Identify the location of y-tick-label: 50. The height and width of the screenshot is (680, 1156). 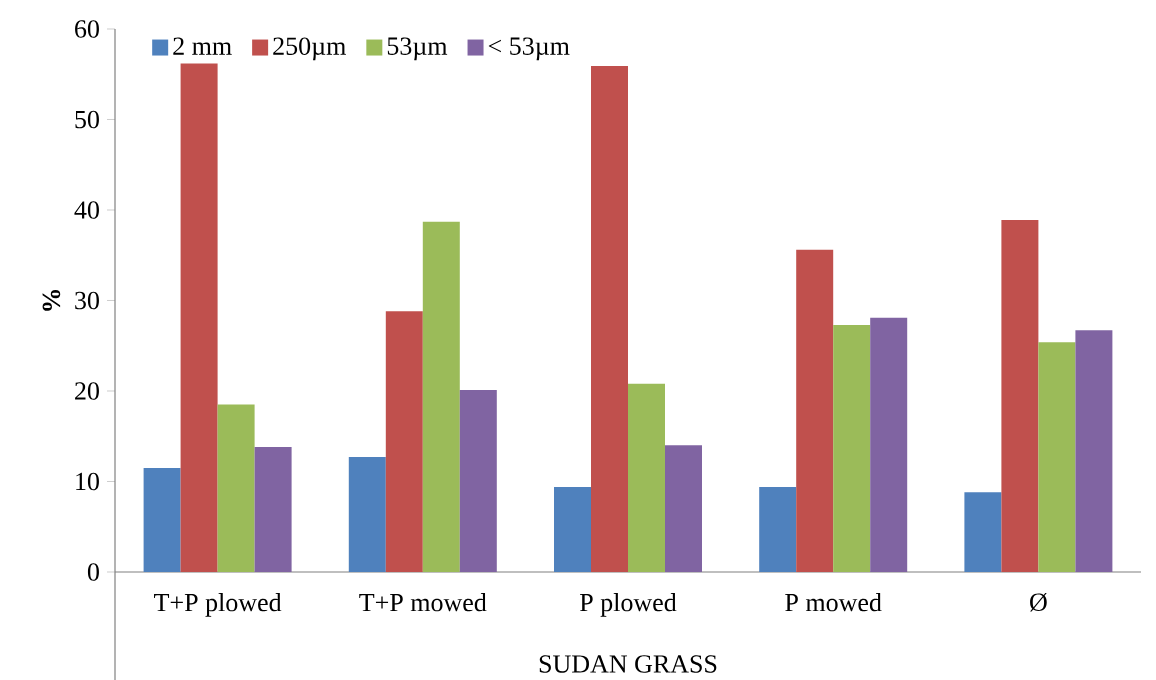
(87, 119).